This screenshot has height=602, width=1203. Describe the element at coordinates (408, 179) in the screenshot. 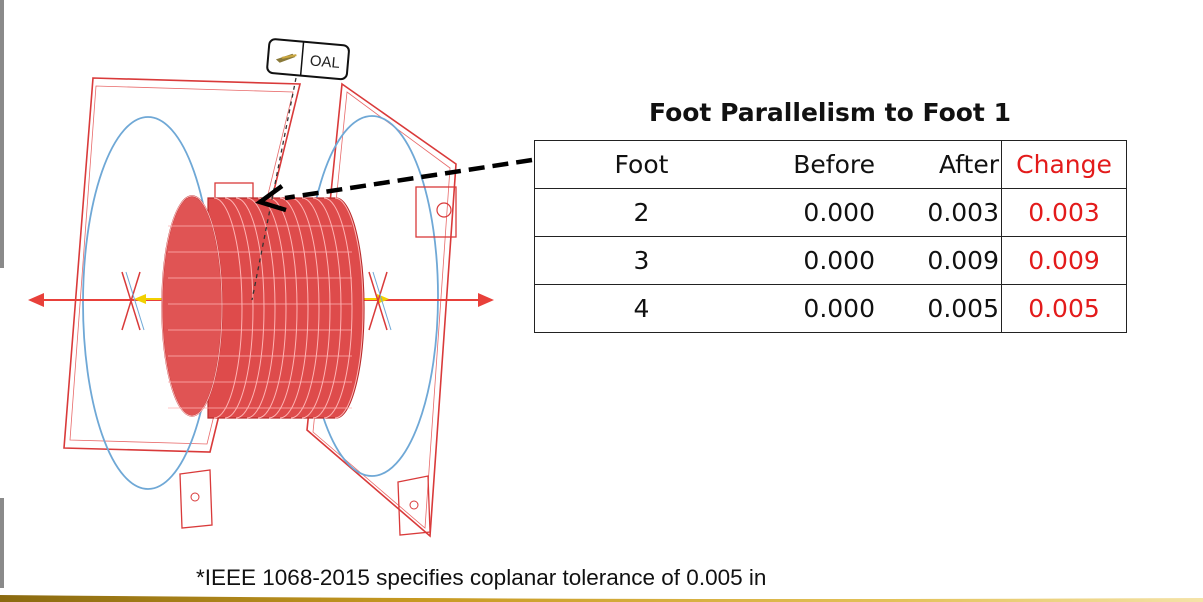

I see `pointer-arrow-line` at that location.